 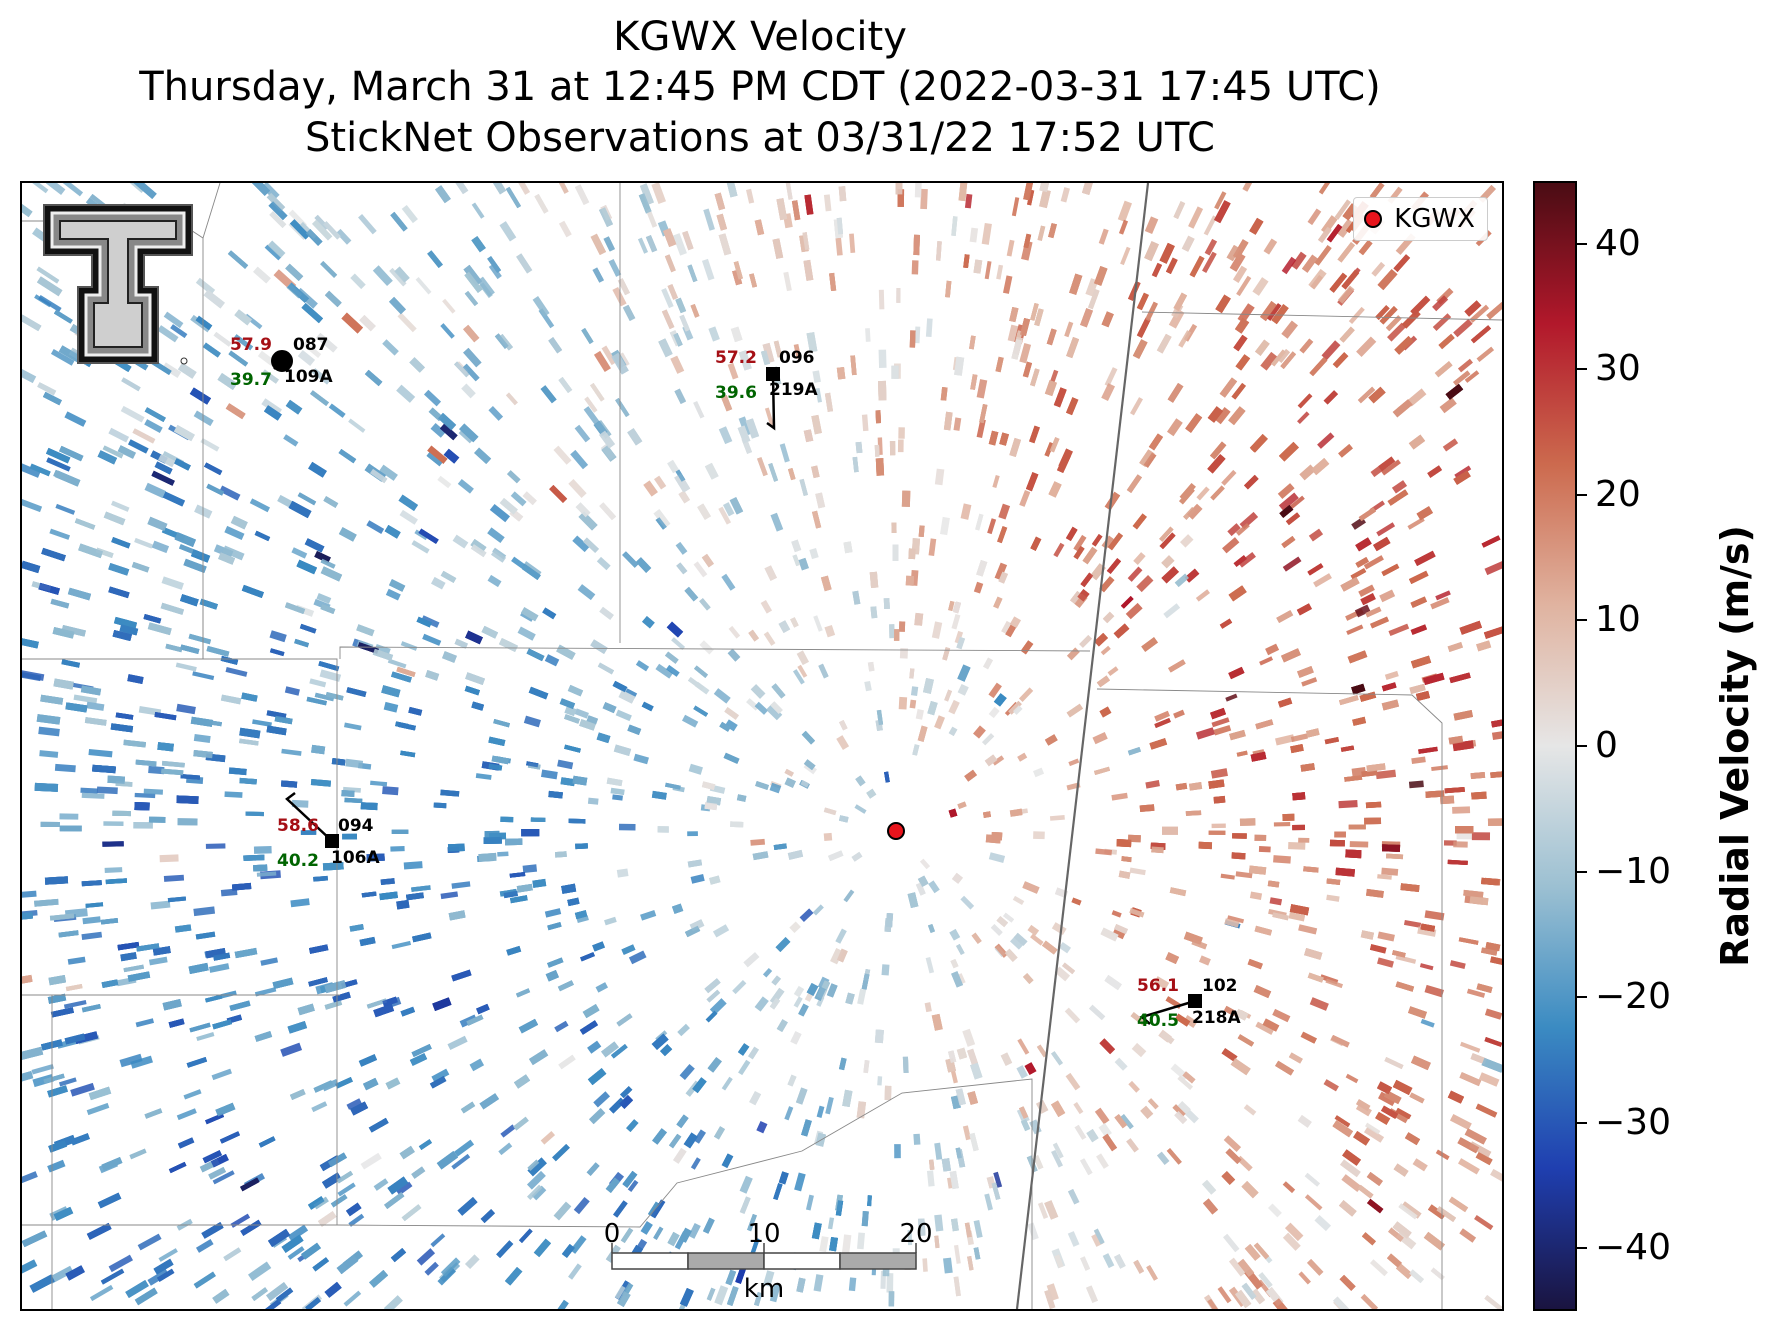 I want to click on colorbar-tick-label: −10, so click(x=1633, y=871).